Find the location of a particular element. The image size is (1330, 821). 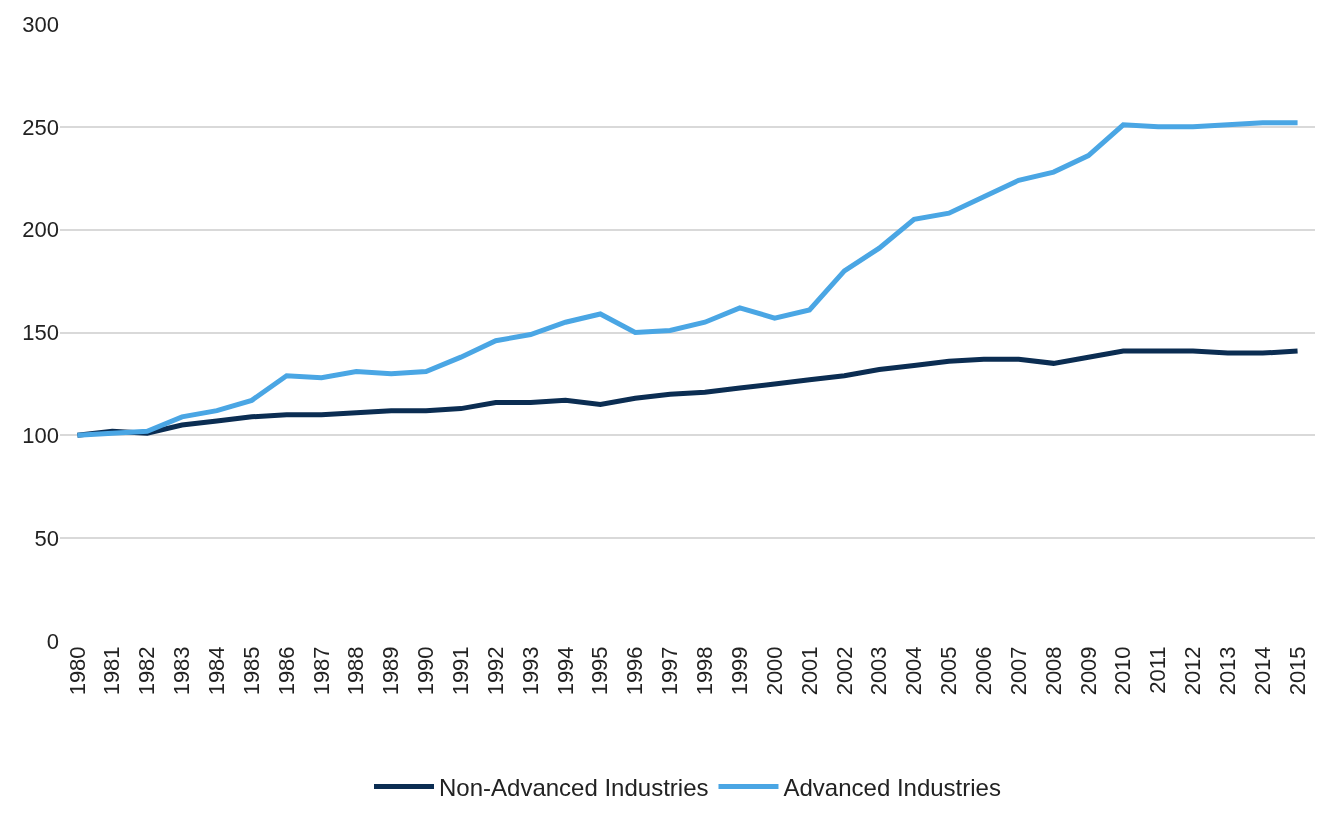

x-tick-label: 1988 is located at coordinates (356, 671).